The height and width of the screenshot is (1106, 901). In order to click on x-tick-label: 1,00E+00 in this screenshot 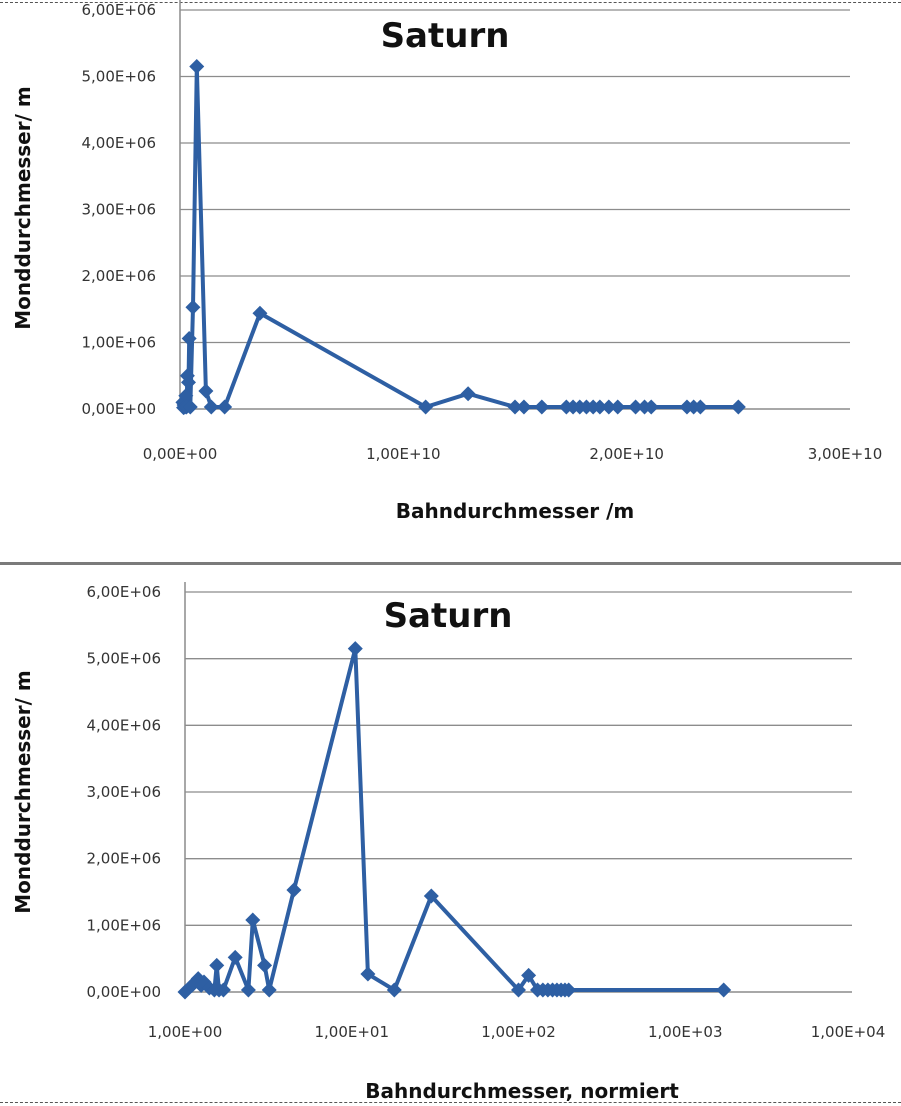, I will do `click(185, 1032)`.